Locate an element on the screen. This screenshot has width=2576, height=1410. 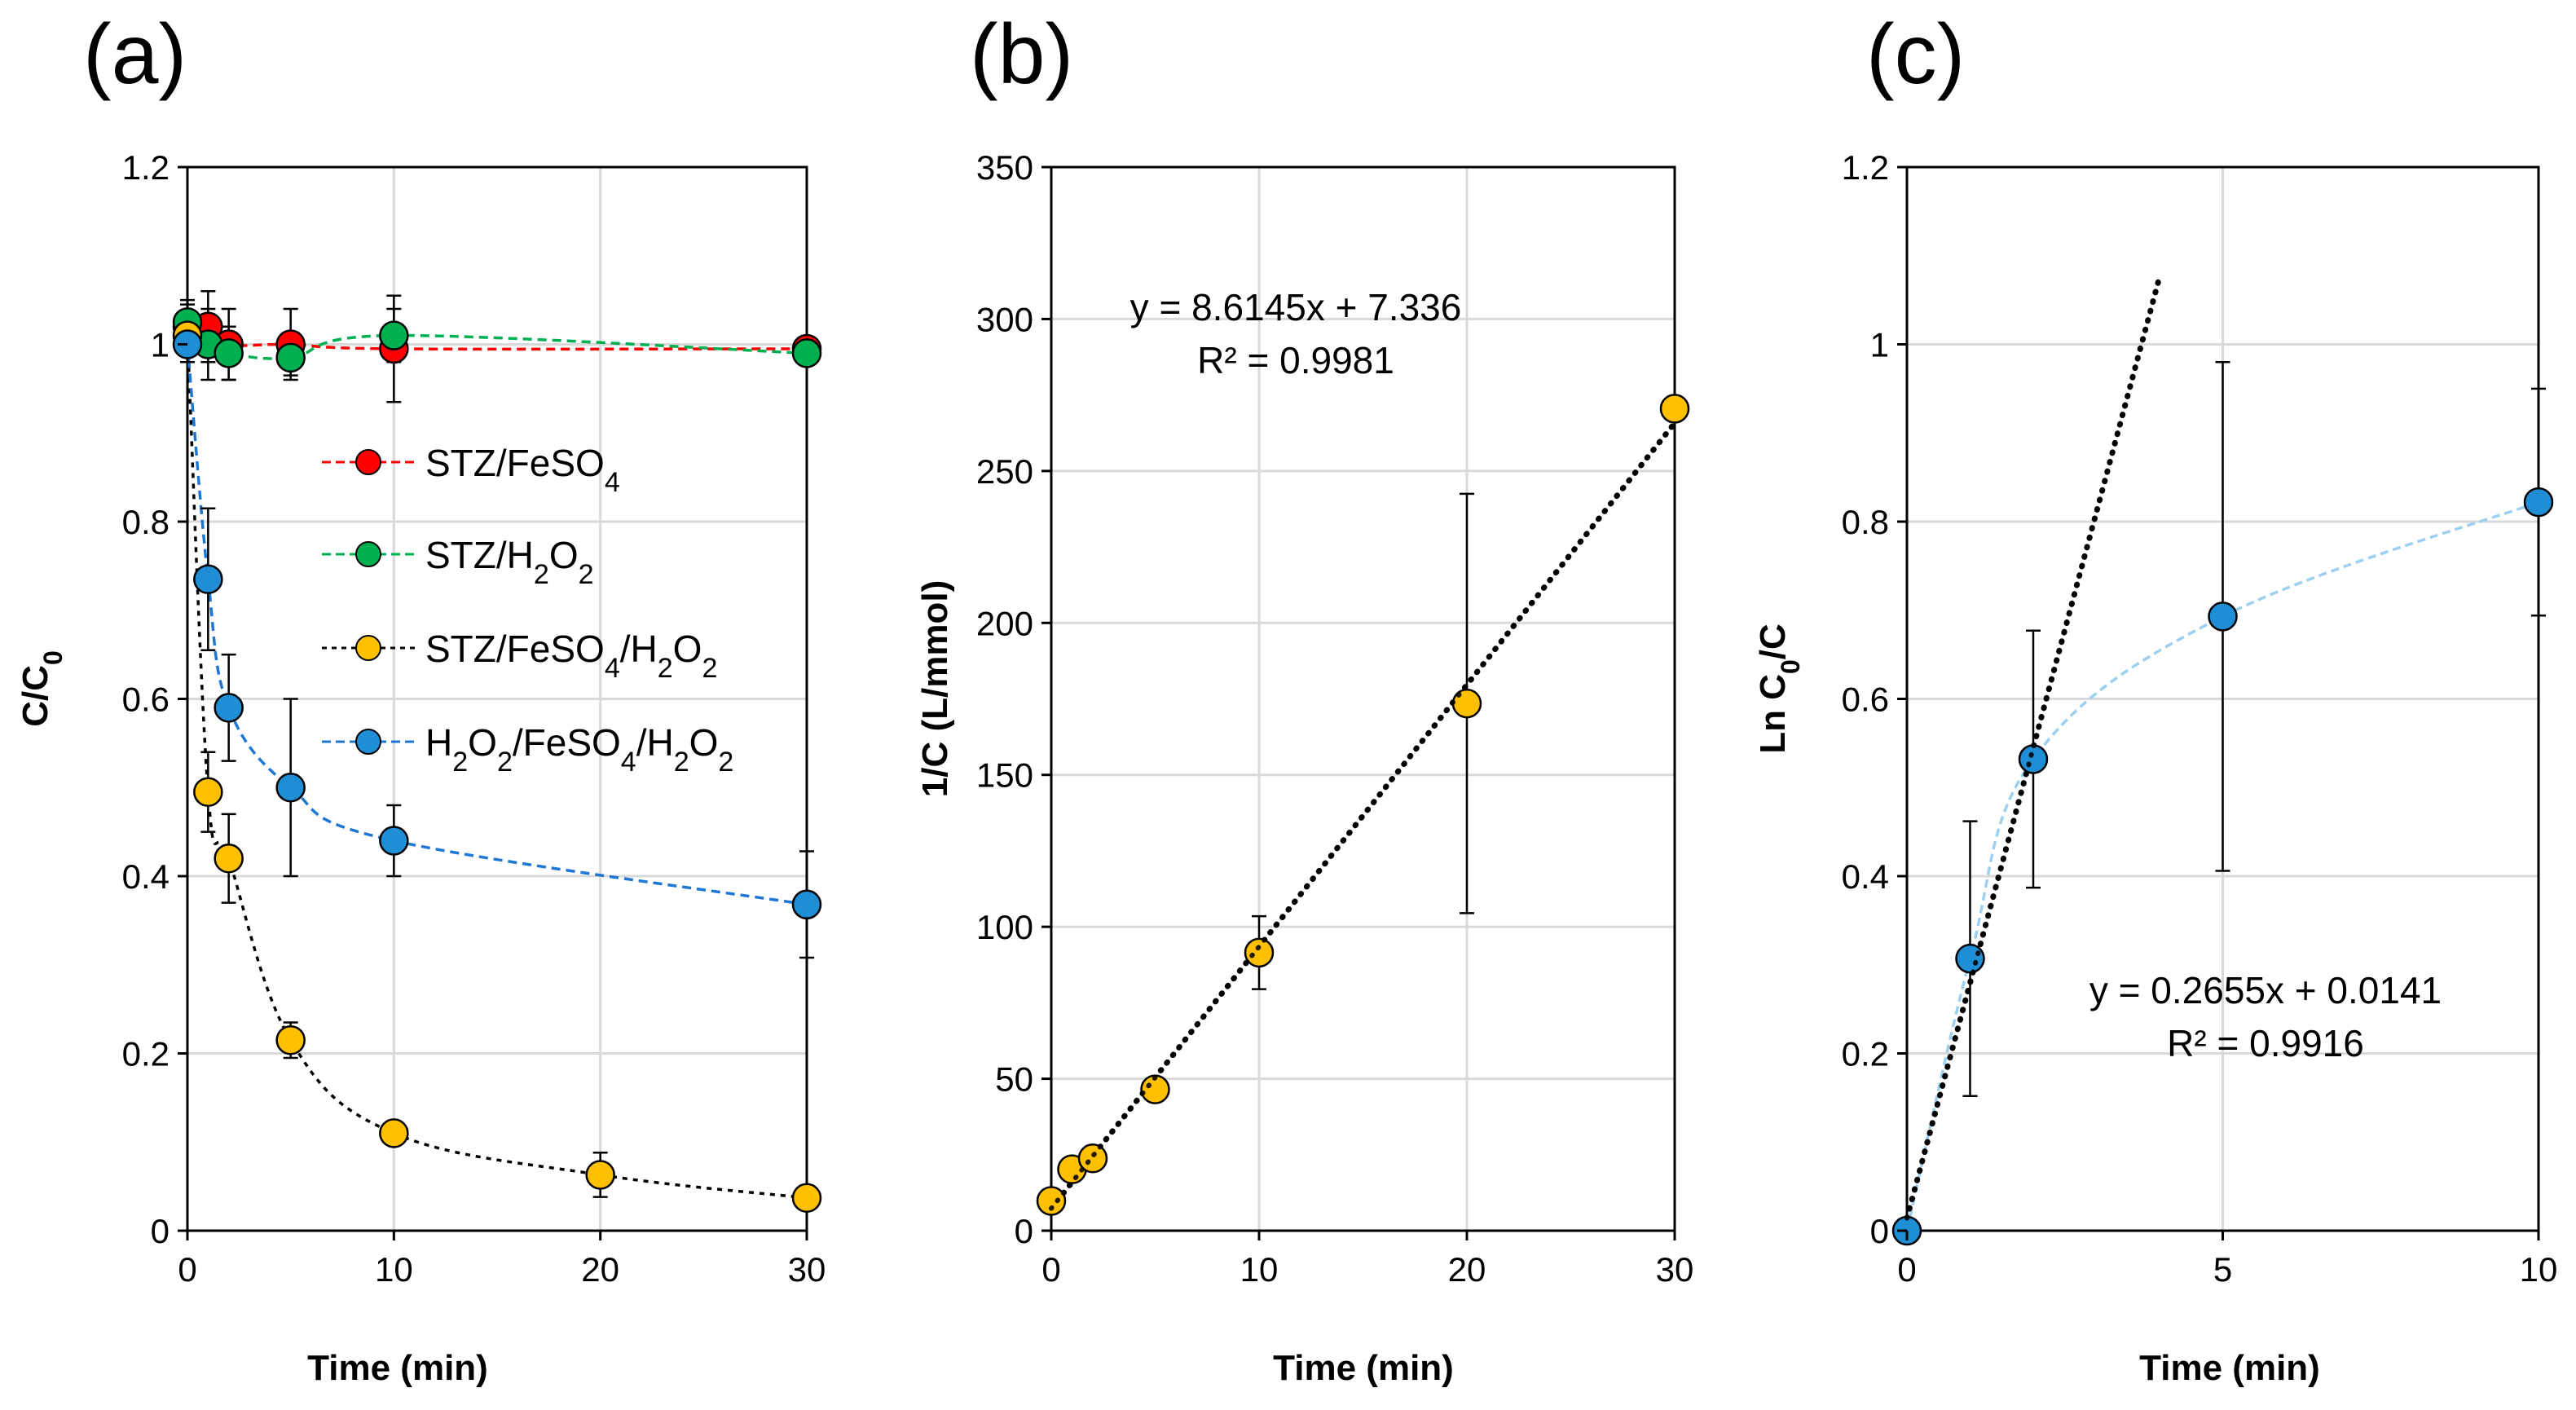
panel-a-label: (a) is located at coordinates (135, 55).